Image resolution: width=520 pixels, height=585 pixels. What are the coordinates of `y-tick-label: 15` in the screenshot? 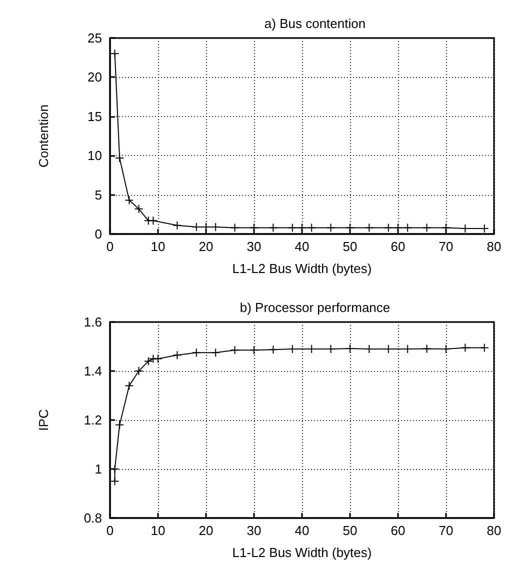 It's located at (95, 116).